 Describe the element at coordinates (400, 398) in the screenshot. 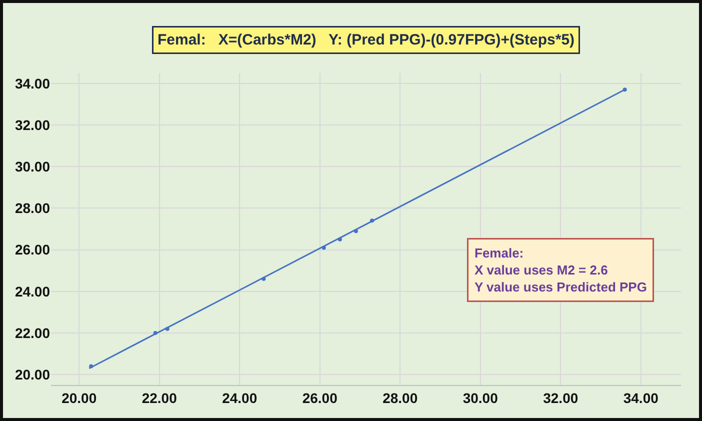

I see `x-tick-label: 28.00` at that location.